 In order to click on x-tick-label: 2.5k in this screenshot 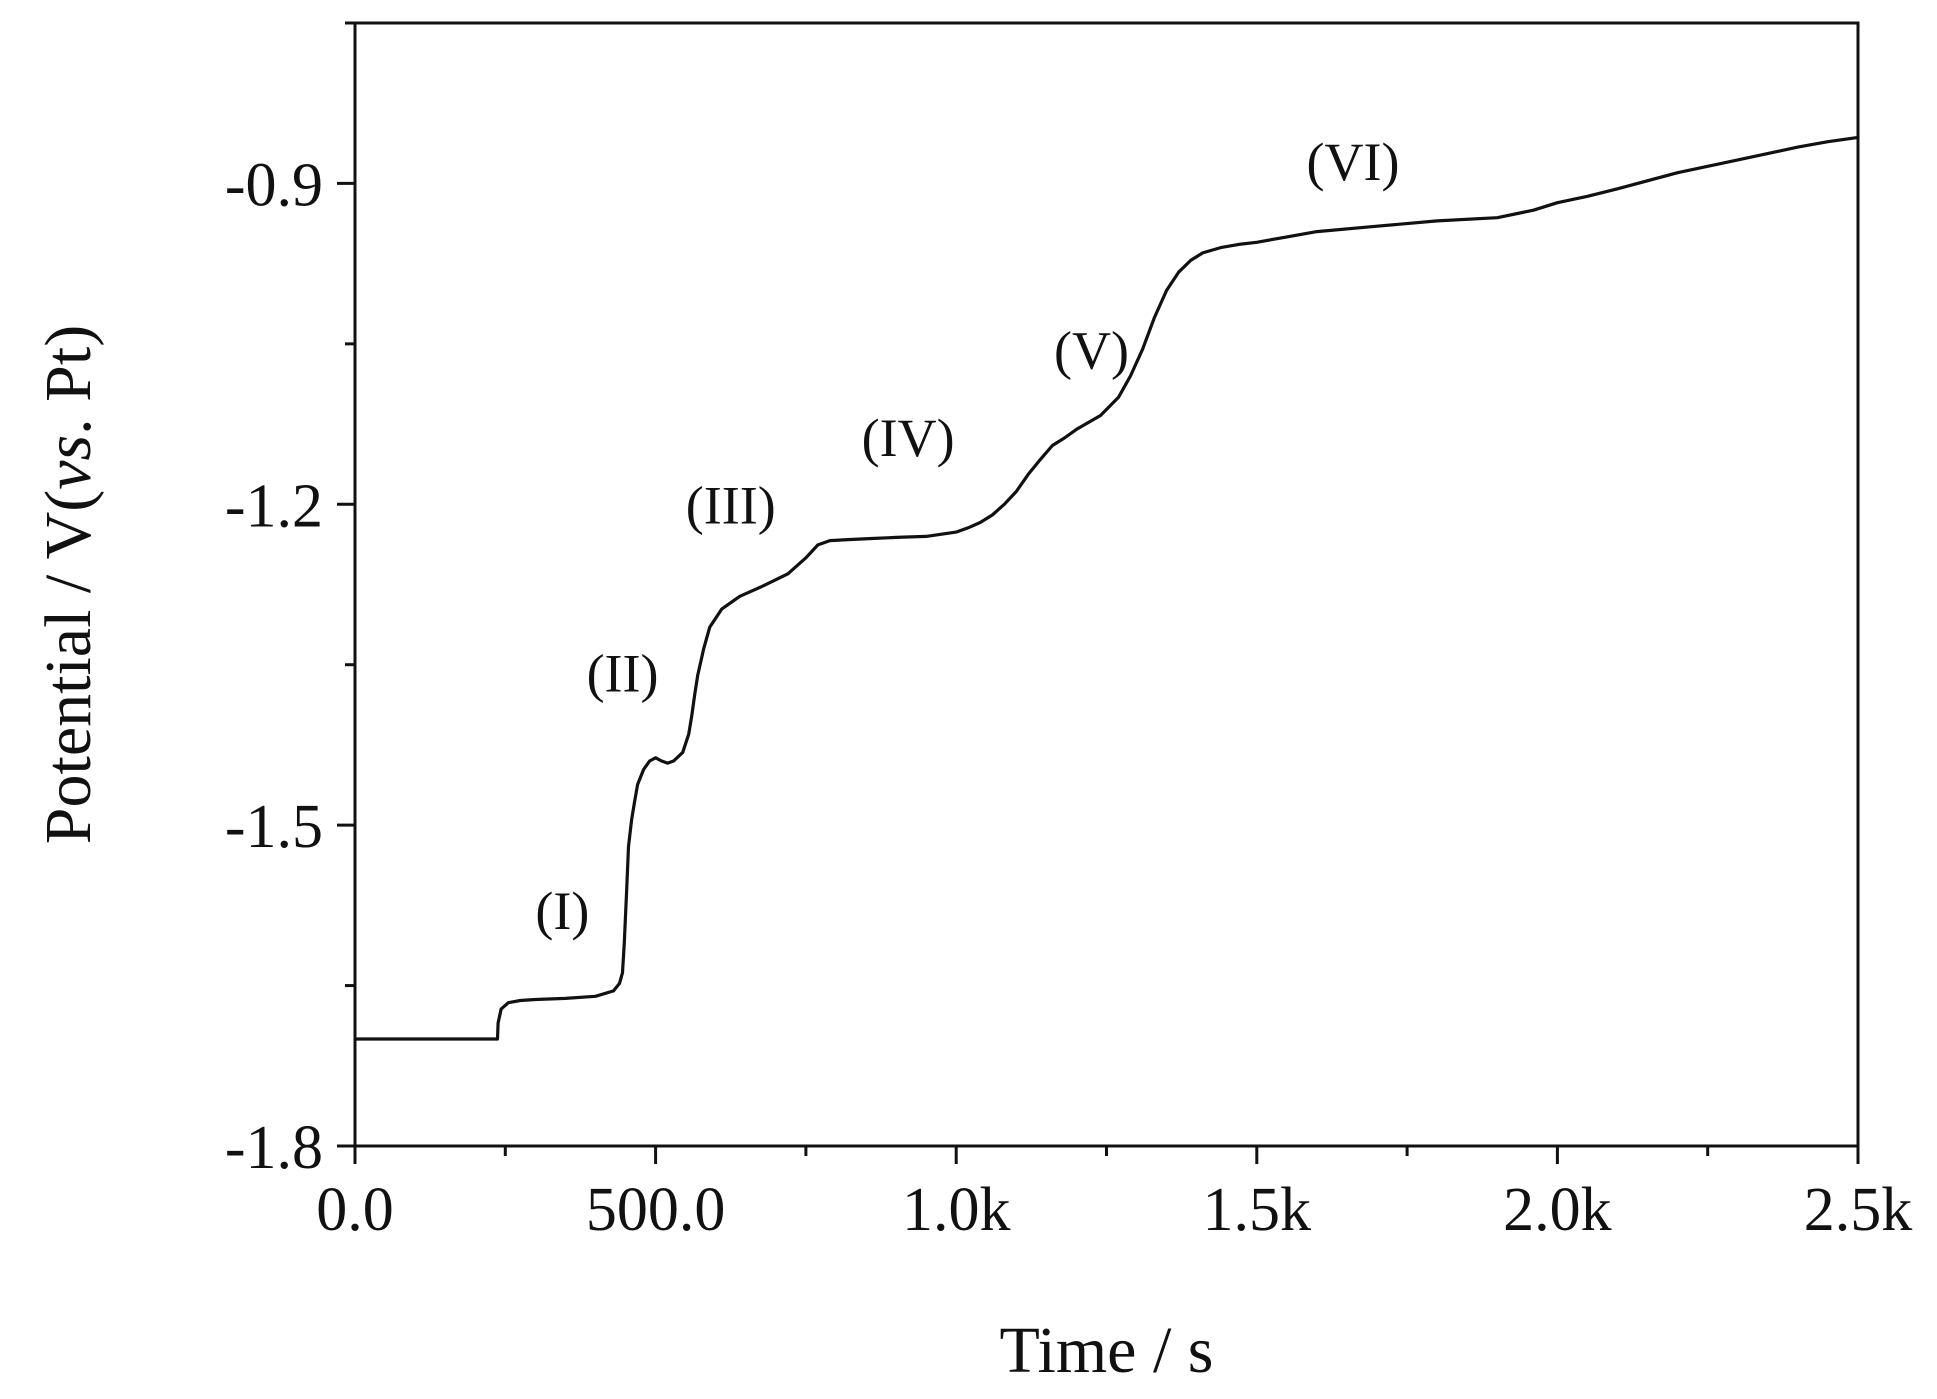, I will do `click(1858, 1210)`.